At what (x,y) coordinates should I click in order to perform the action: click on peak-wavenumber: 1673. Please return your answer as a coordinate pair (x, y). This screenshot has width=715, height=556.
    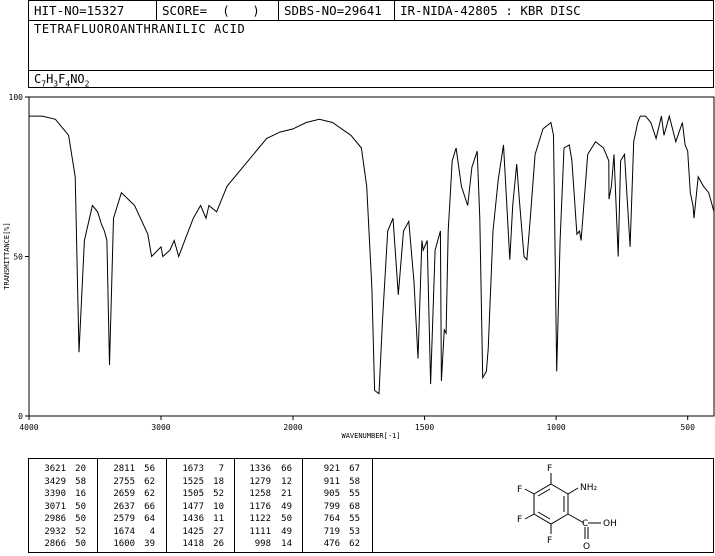
    Looking at the image, I should click on (193, 469).